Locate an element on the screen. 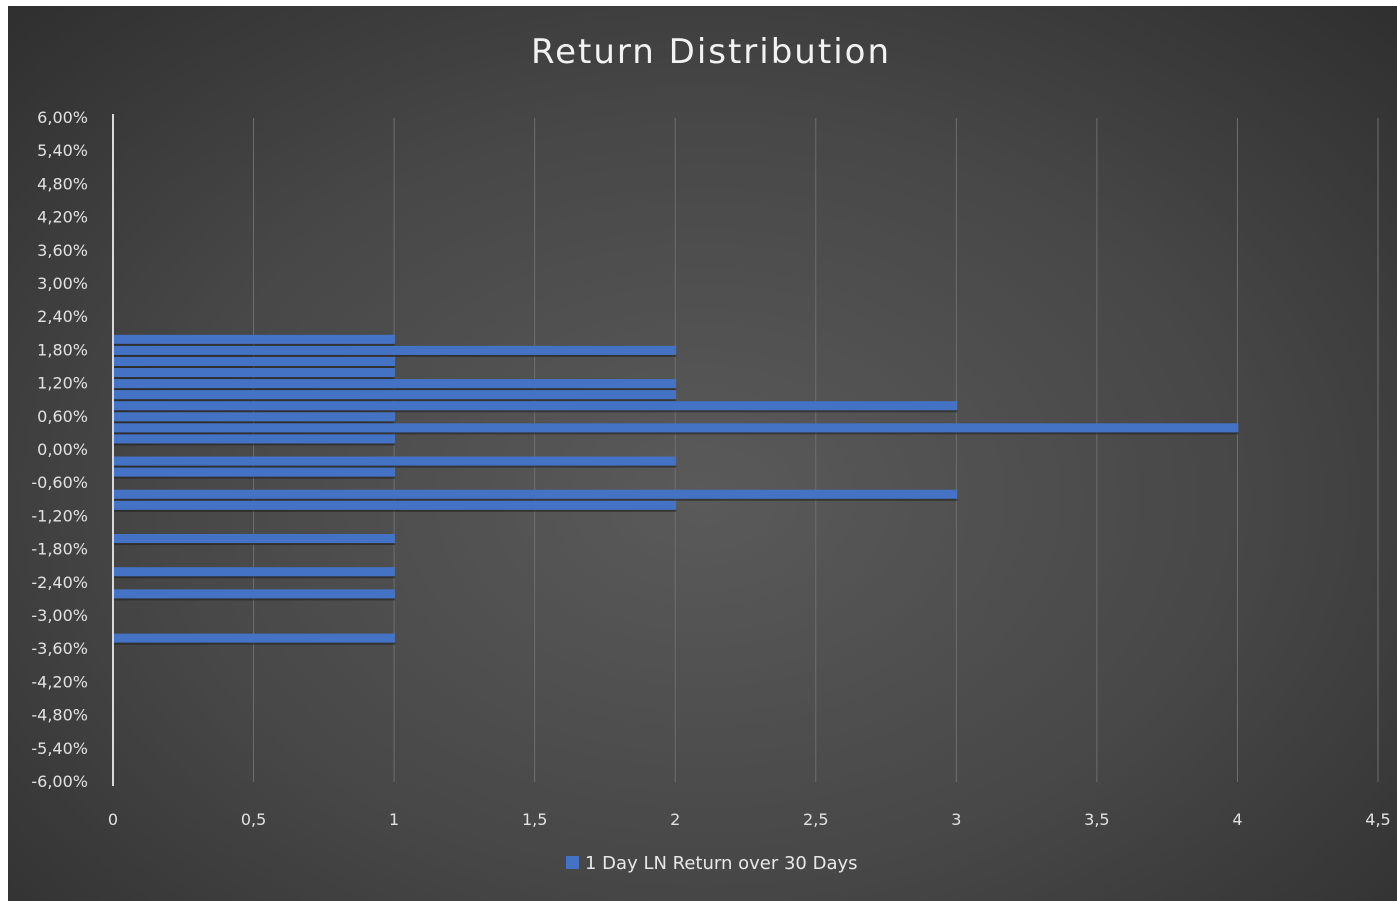  x-tick-label: 3 is located at coordinates (956, 819).